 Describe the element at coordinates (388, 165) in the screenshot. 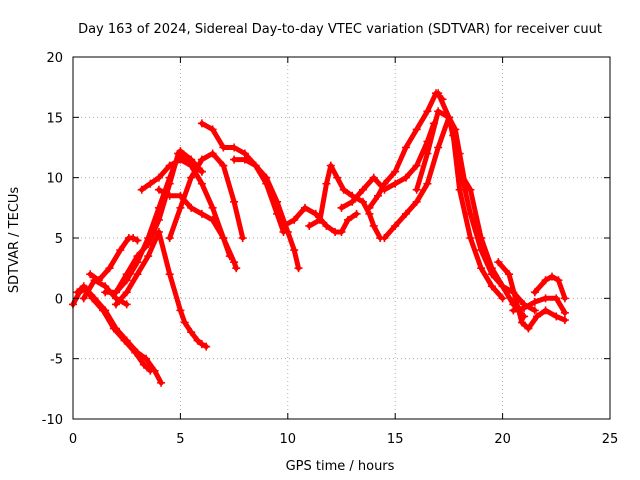

I see `series-track-sat-n` at that location.